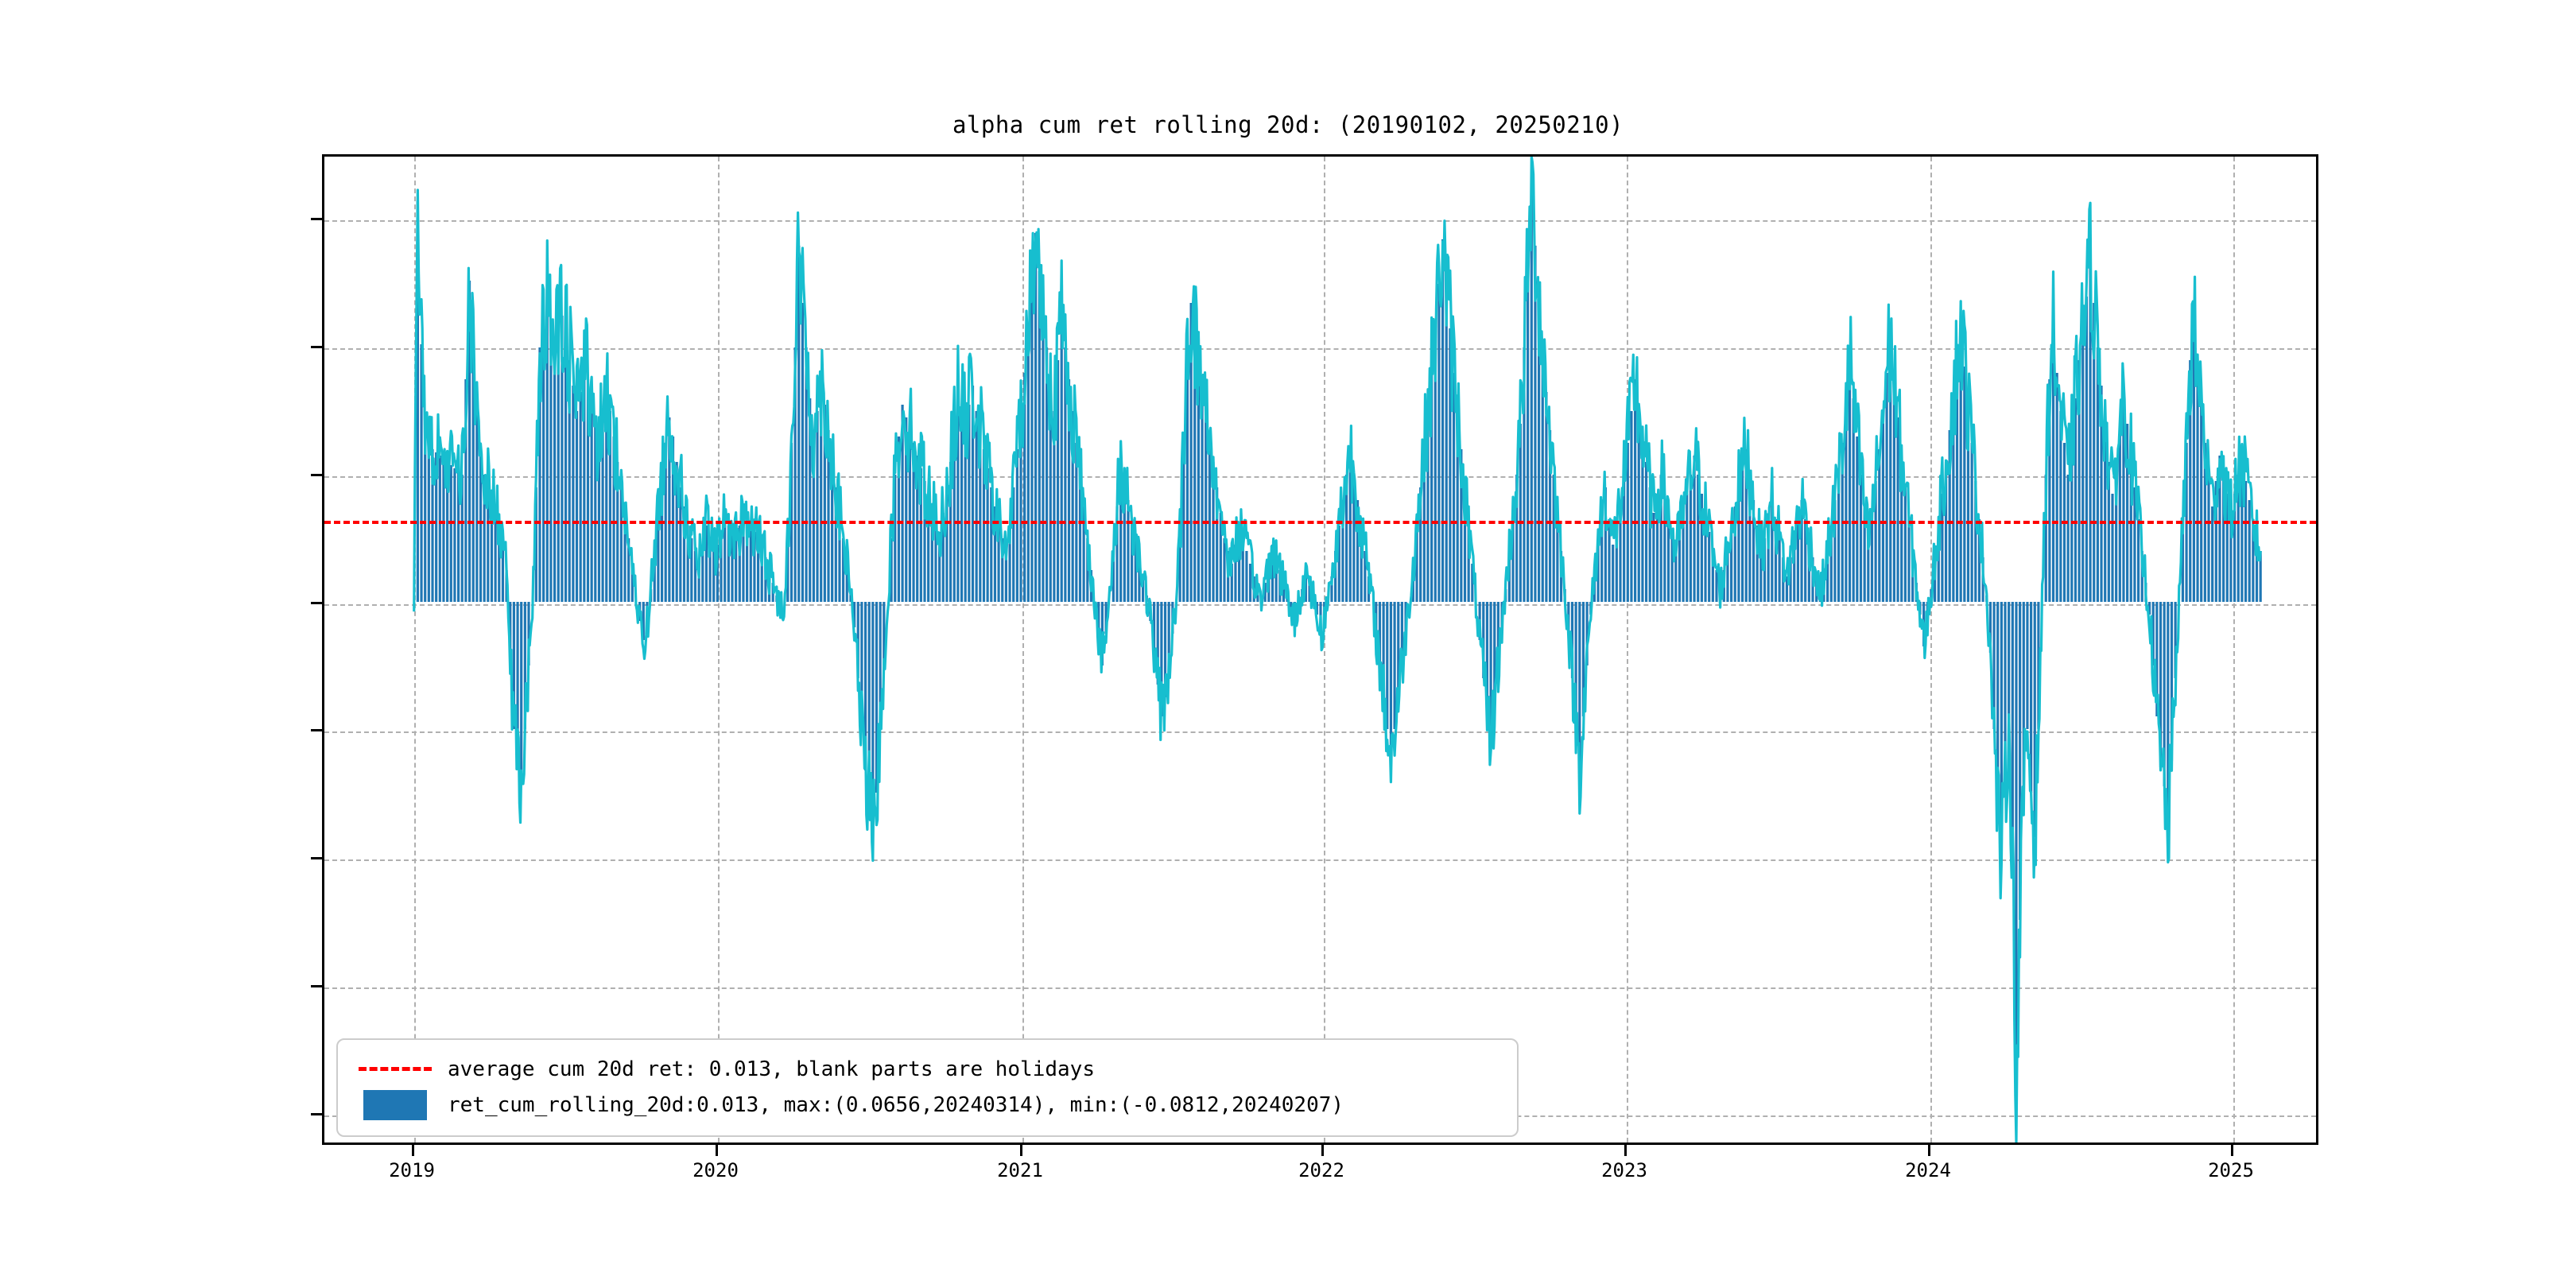 The height and width of the screenshot is (1288, 2576). Describe the element at coordinates (1320, 350) in the screenshot. I see `gridline-horizontal` at that location.